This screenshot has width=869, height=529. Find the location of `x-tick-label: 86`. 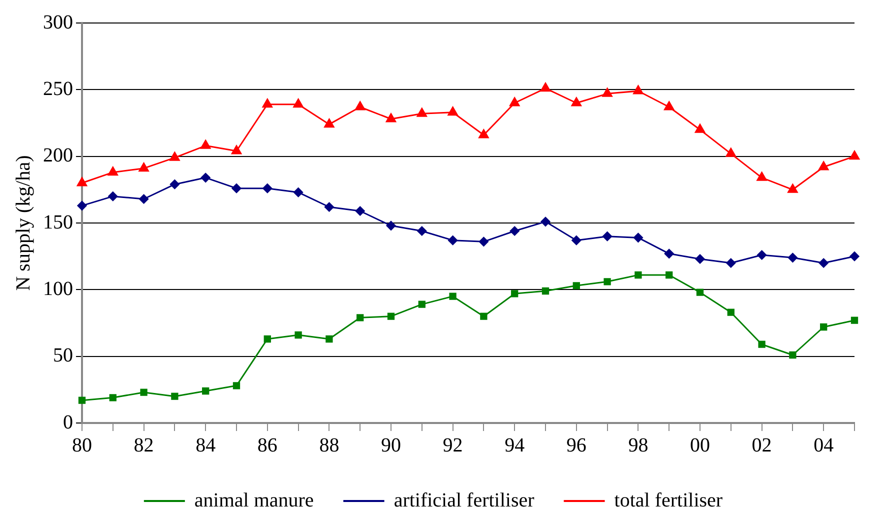

x-tick-label: 86 is located at coordinates (267, 445).